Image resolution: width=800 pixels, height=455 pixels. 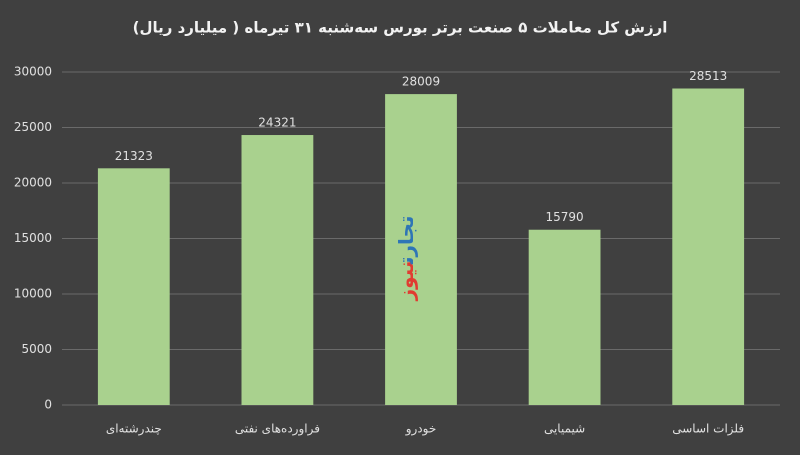 I want to click on x-tick-label: فلزات اساسی, so click(x=708, y=429).